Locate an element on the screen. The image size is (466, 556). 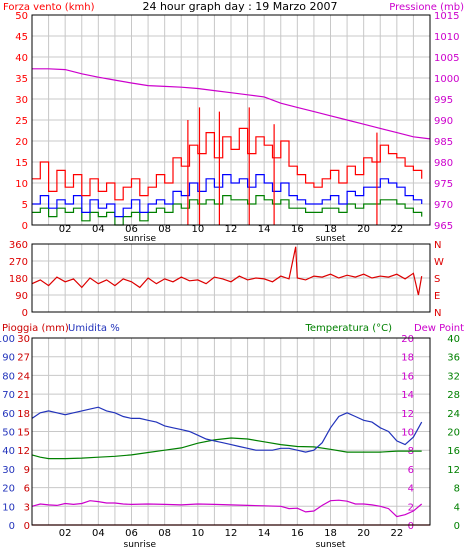
wind-y-tick-label: 20 is located at coordinates (21, 142).